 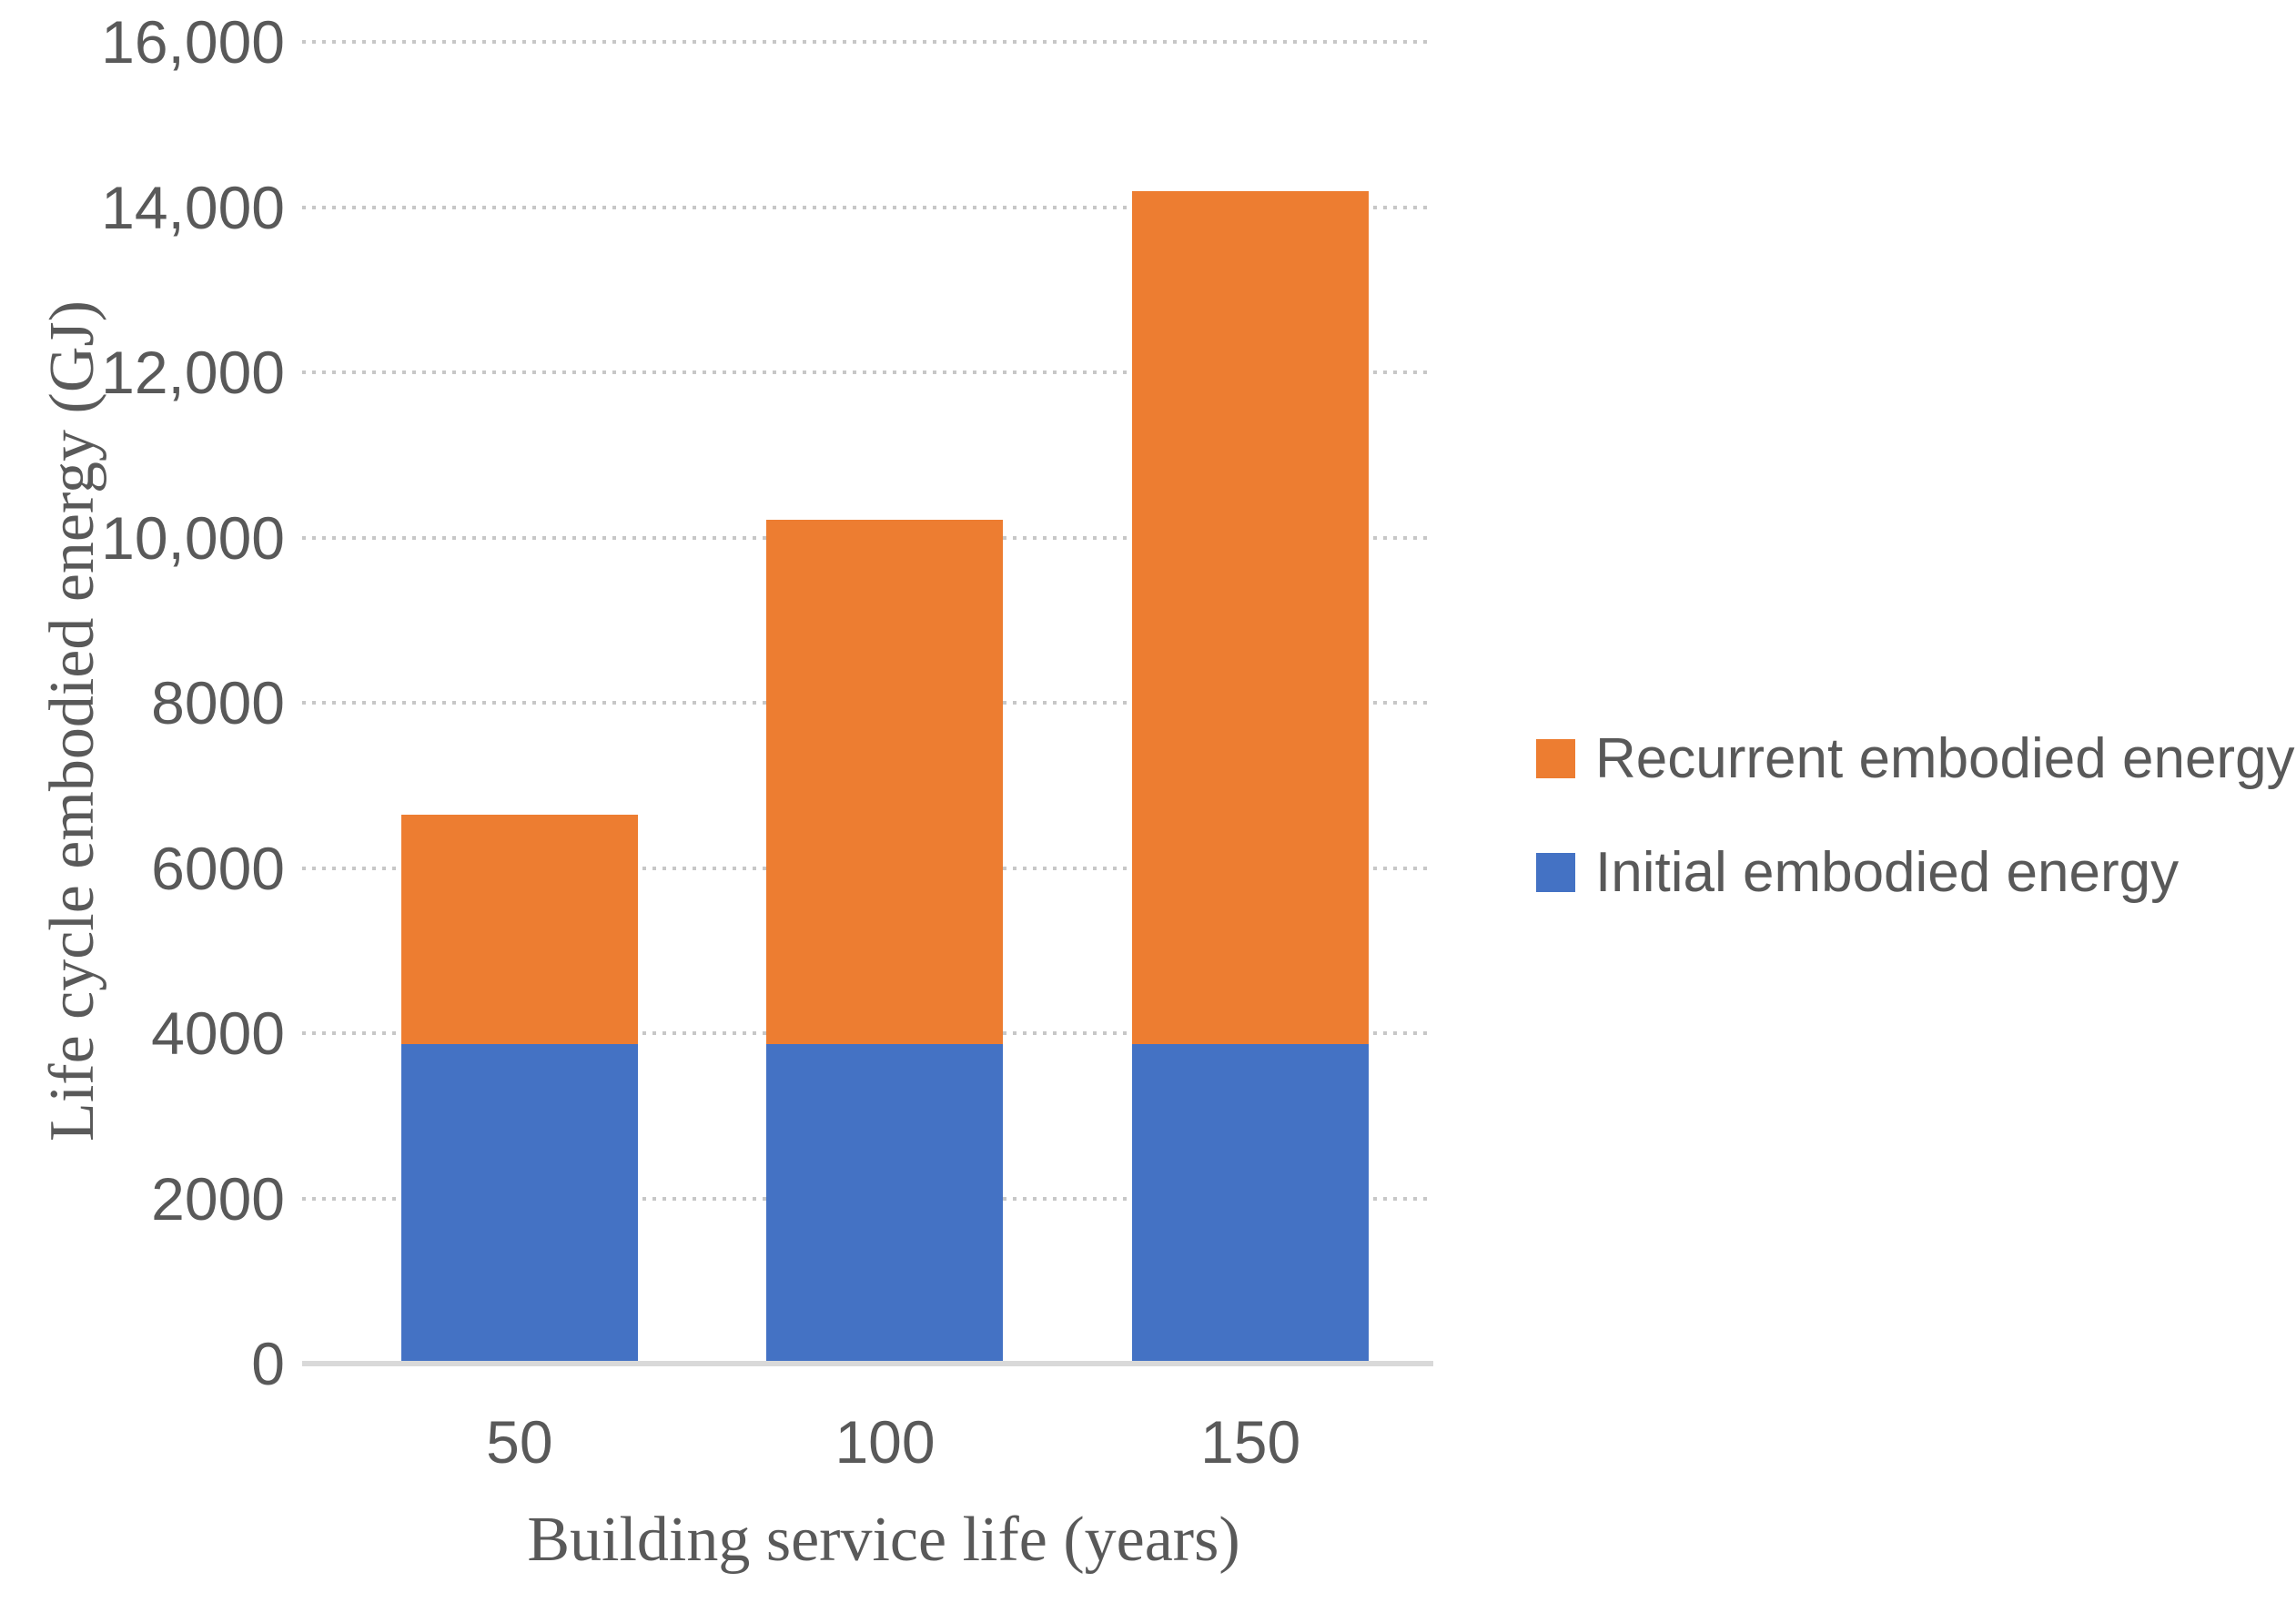 What do you see at coordinates (1250, 1442) in the screenshot?
I see `x-tick-label: 150` at bounding box center [1250, 1442].